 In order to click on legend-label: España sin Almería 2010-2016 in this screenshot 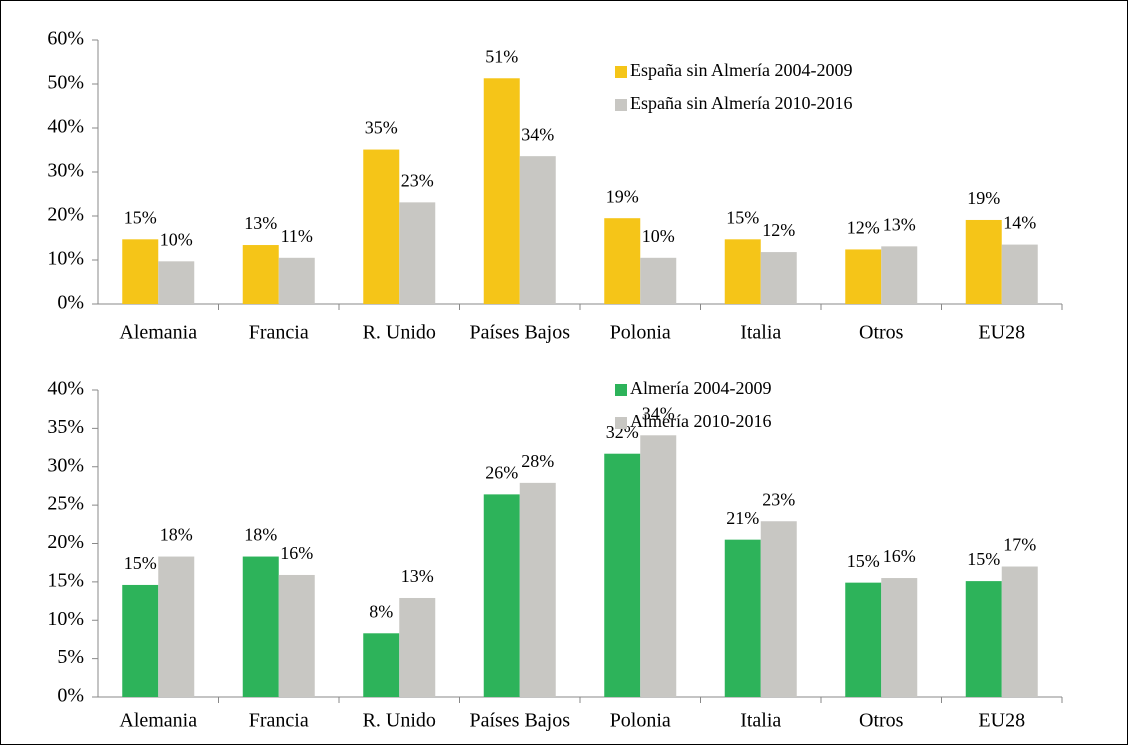, I will do `click(741, 103)`.